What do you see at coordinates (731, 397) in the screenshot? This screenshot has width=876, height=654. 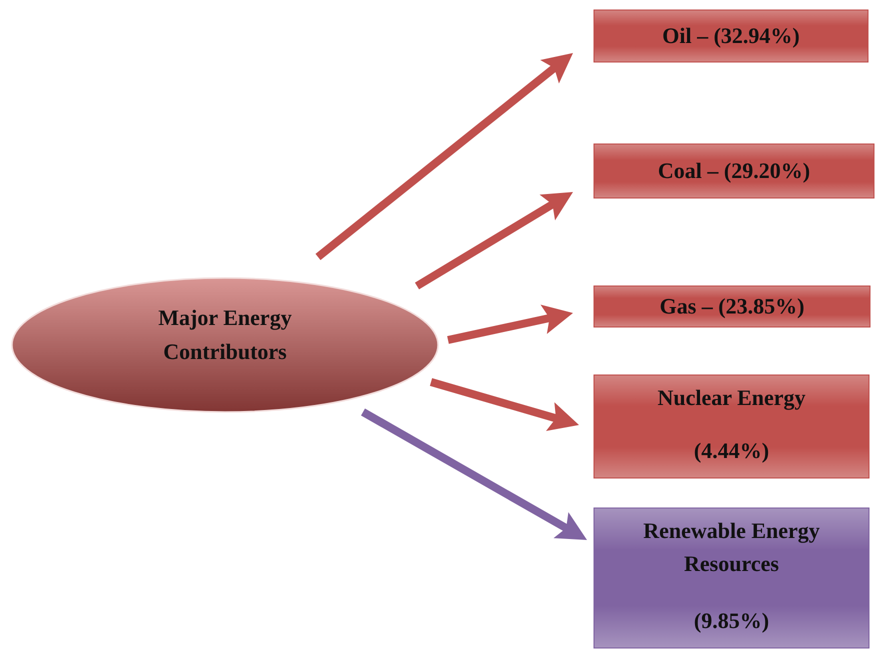 I see `category-label: Nuclear Energy` at bounding box center [731, 397].